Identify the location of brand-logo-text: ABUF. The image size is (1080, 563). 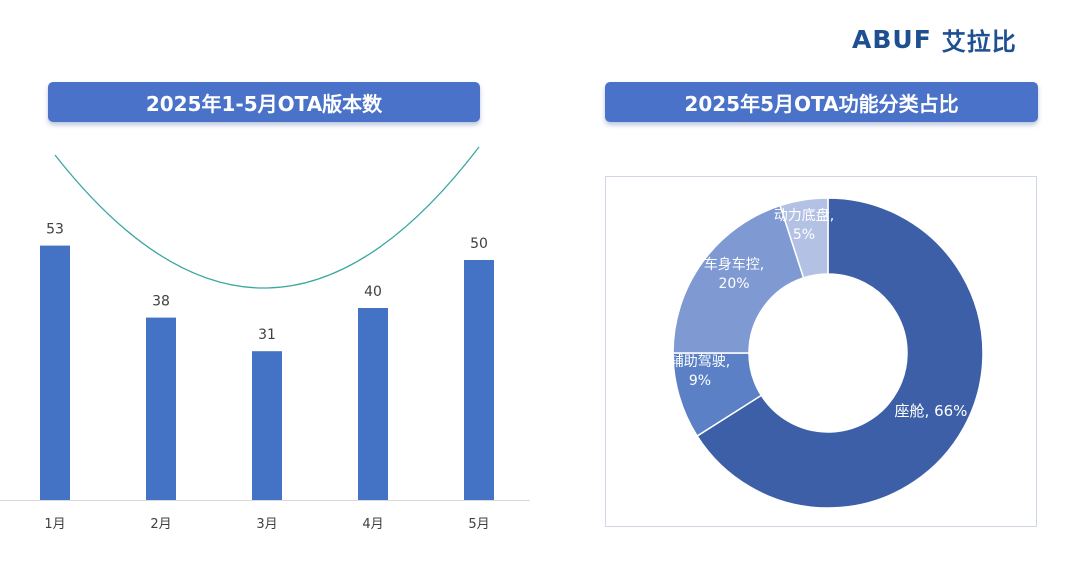
(892, 39).